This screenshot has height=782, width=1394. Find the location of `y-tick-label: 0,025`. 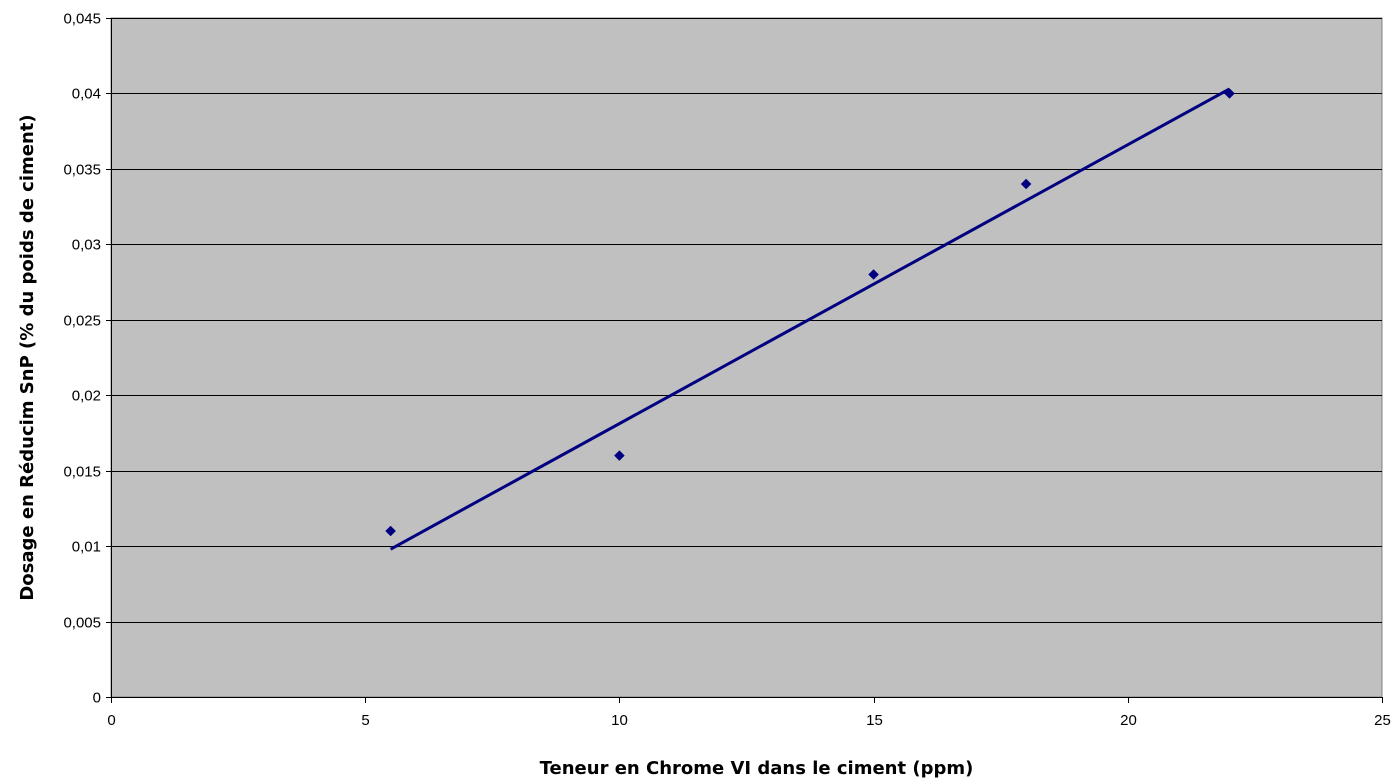

y-tick-label: 0,025 is located at coordinates (82, 321).